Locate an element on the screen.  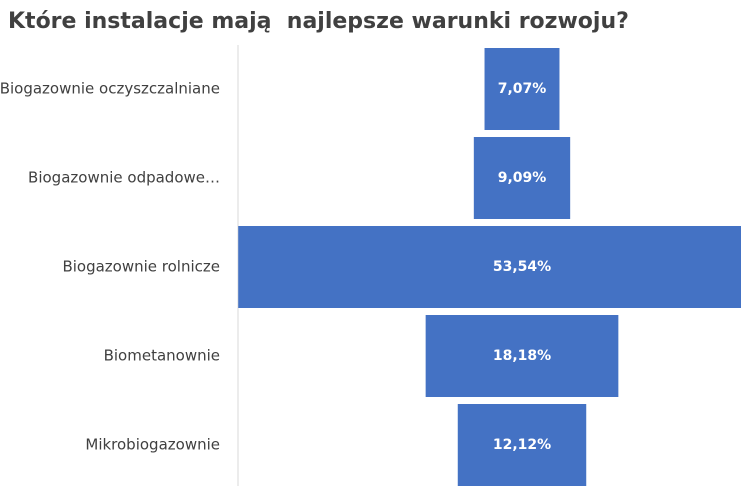
value-label: 9,09% is located at coordinates (522, 178).